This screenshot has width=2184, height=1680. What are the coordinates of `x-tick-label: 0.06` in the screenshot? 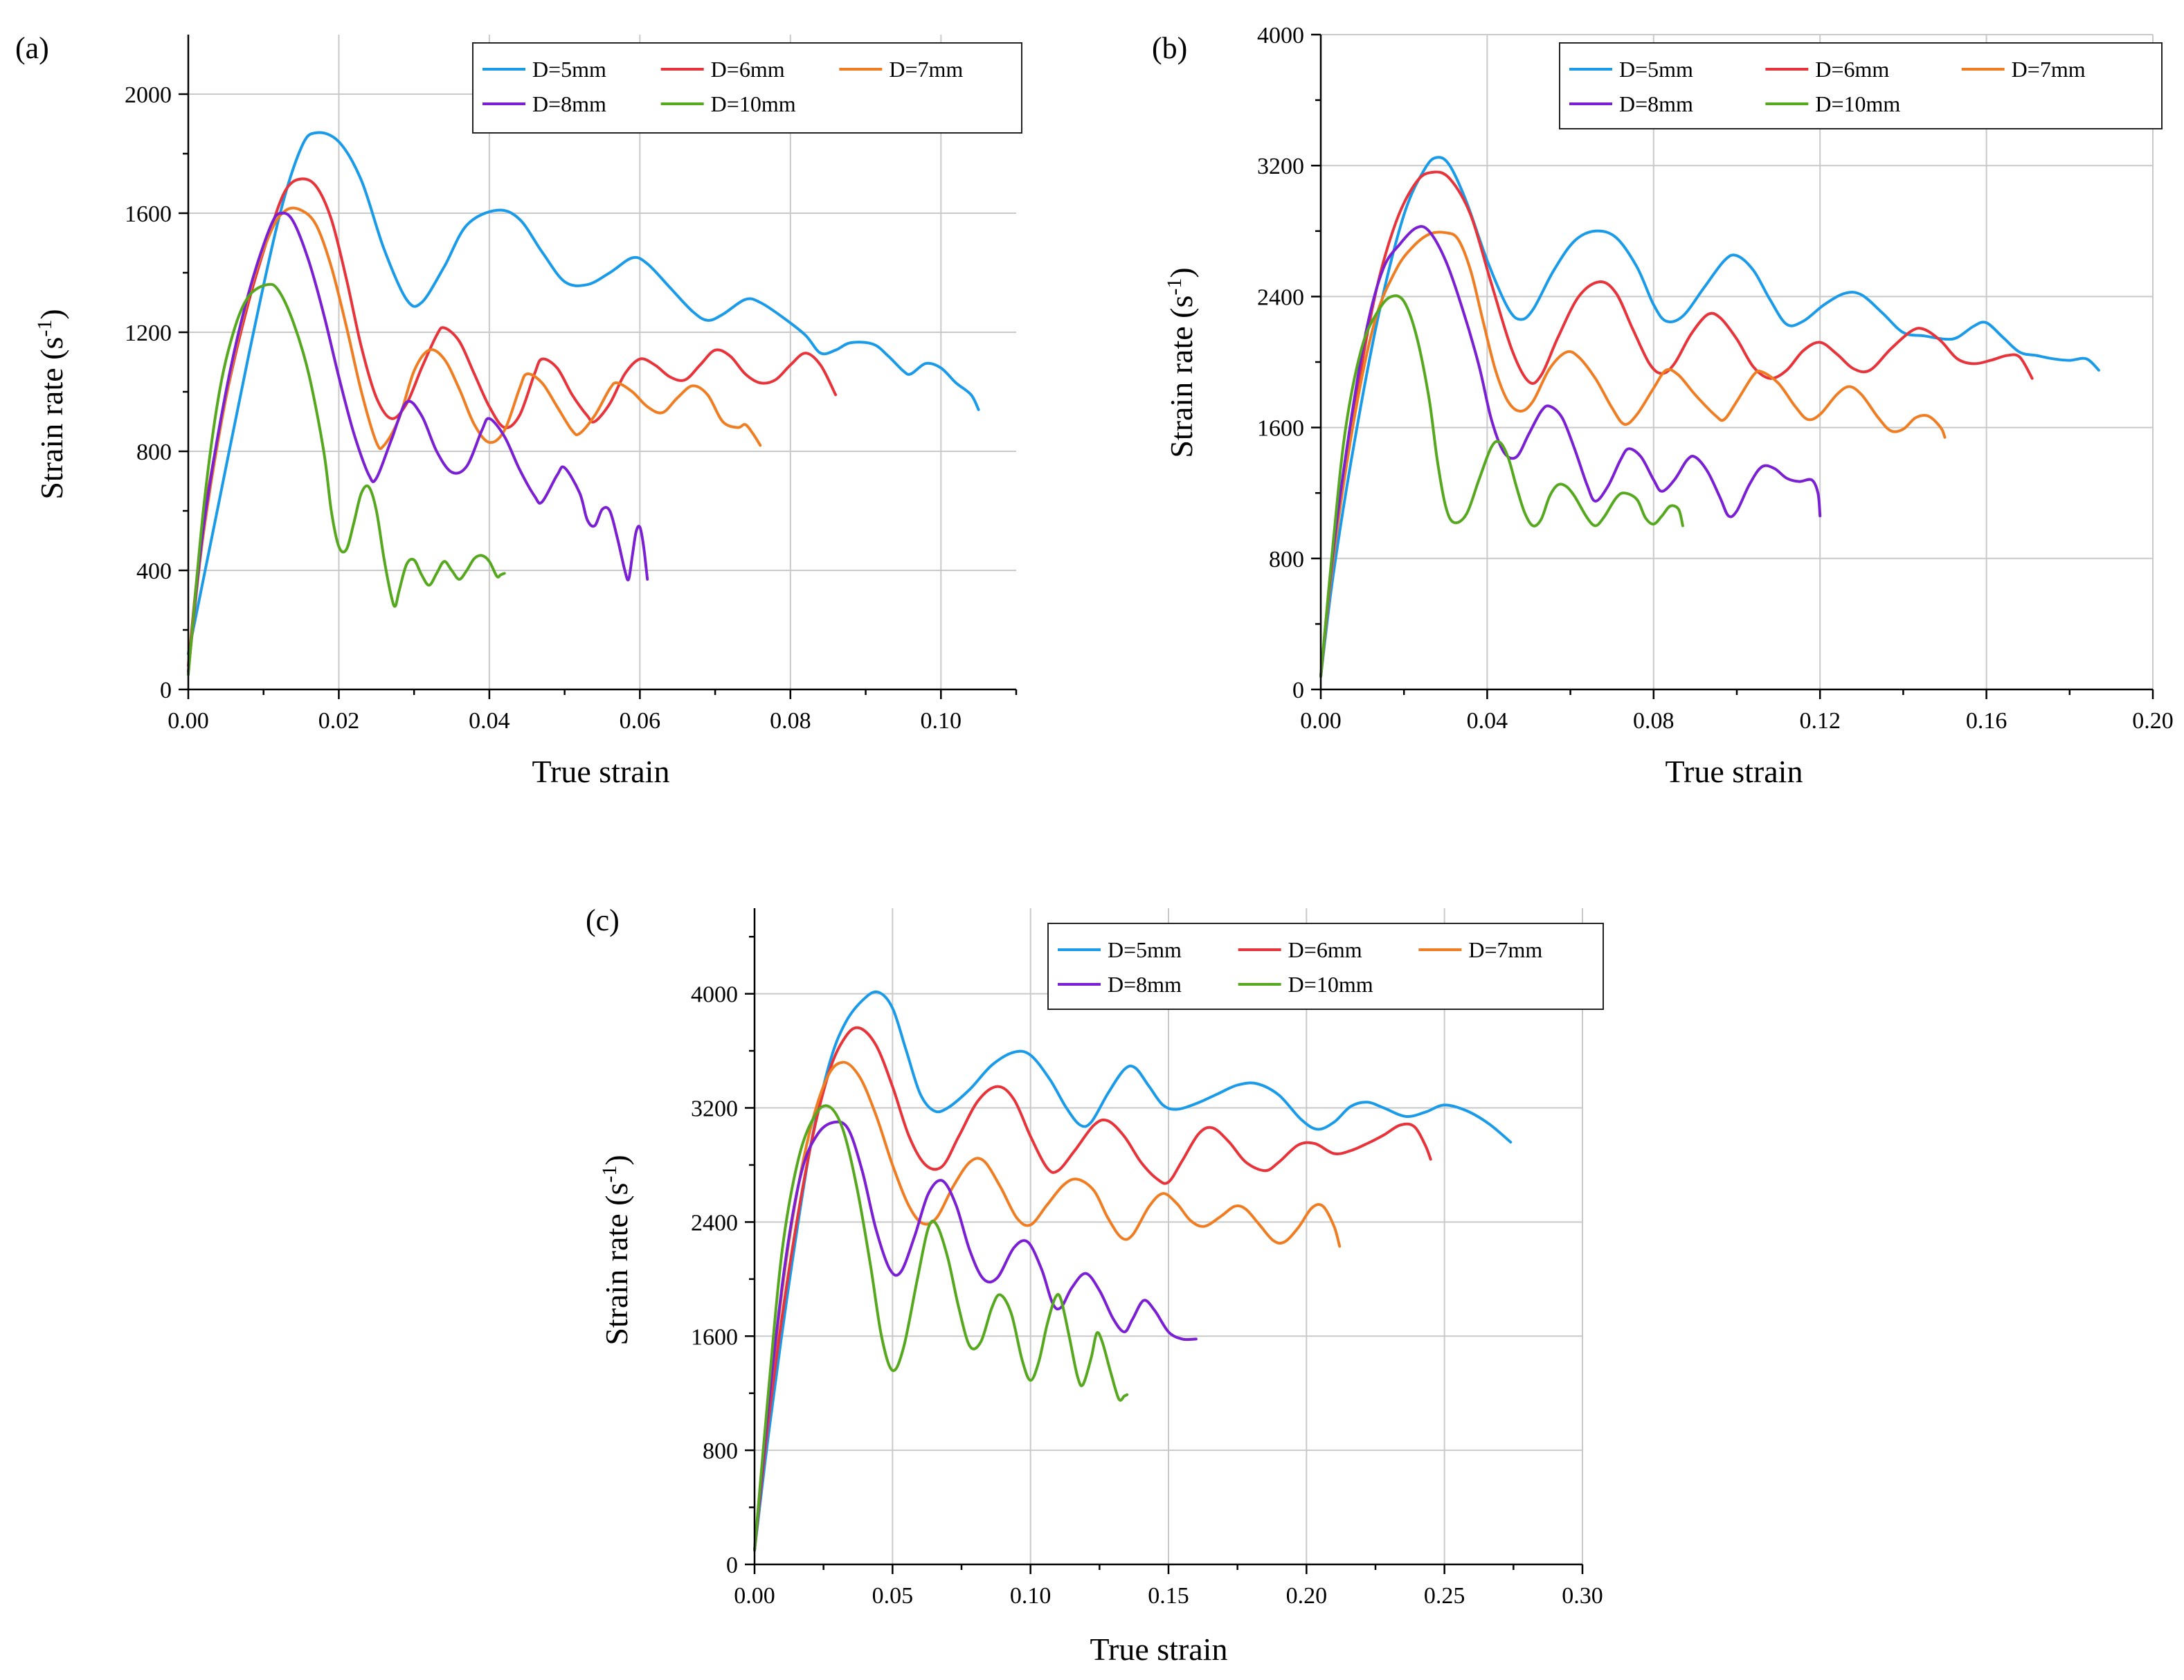 It's located at (640, 721).